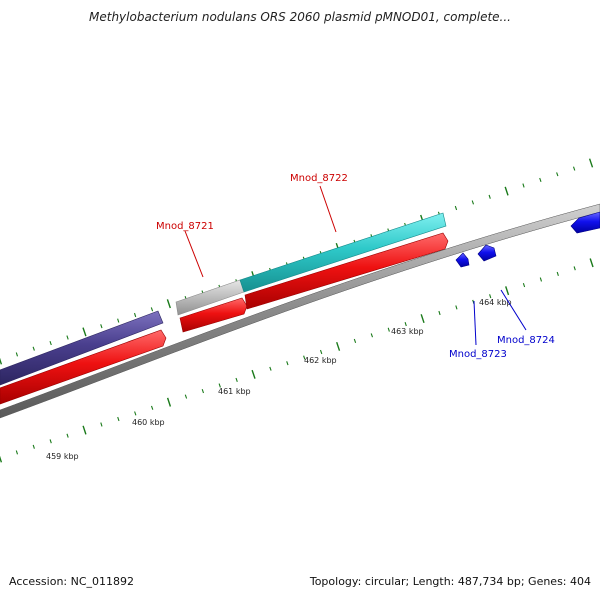  What do you see at coordinates (478, 354) in the screenshot?
I see `gene-label-mnod-8723: Mnod_8723` at bounding box center [478, 354].